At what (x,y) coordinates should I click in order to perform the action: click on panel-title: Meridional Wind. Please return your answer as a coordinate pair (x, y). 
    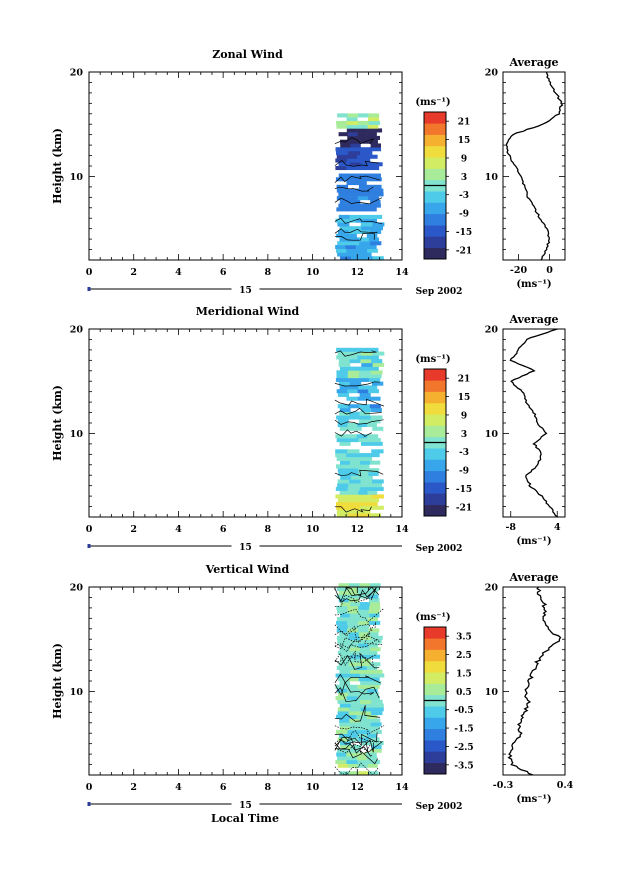
    Looking at the image, I should click on (248, 311).